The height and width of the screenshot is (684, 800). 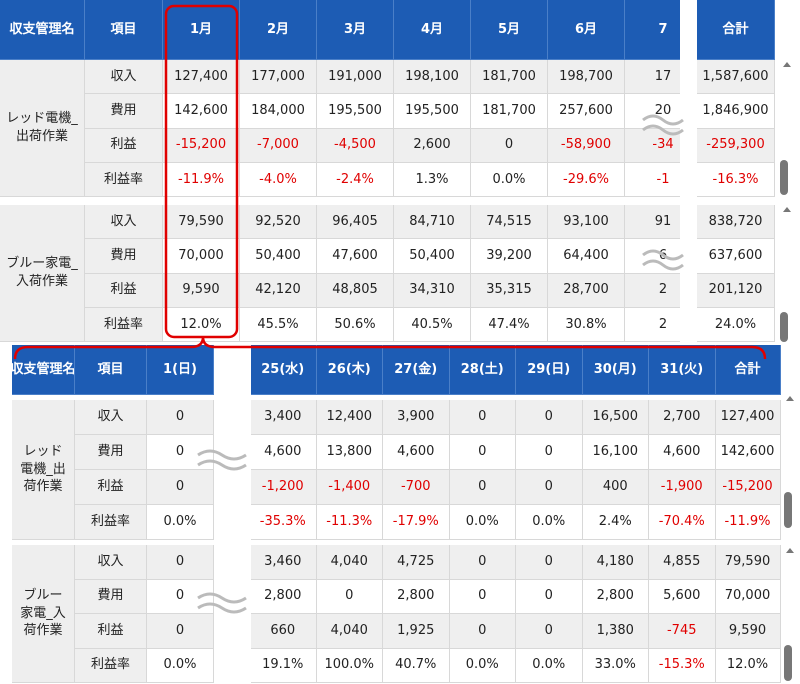 I want to click on value-cell: 201,120, so click(x=736, y=290).